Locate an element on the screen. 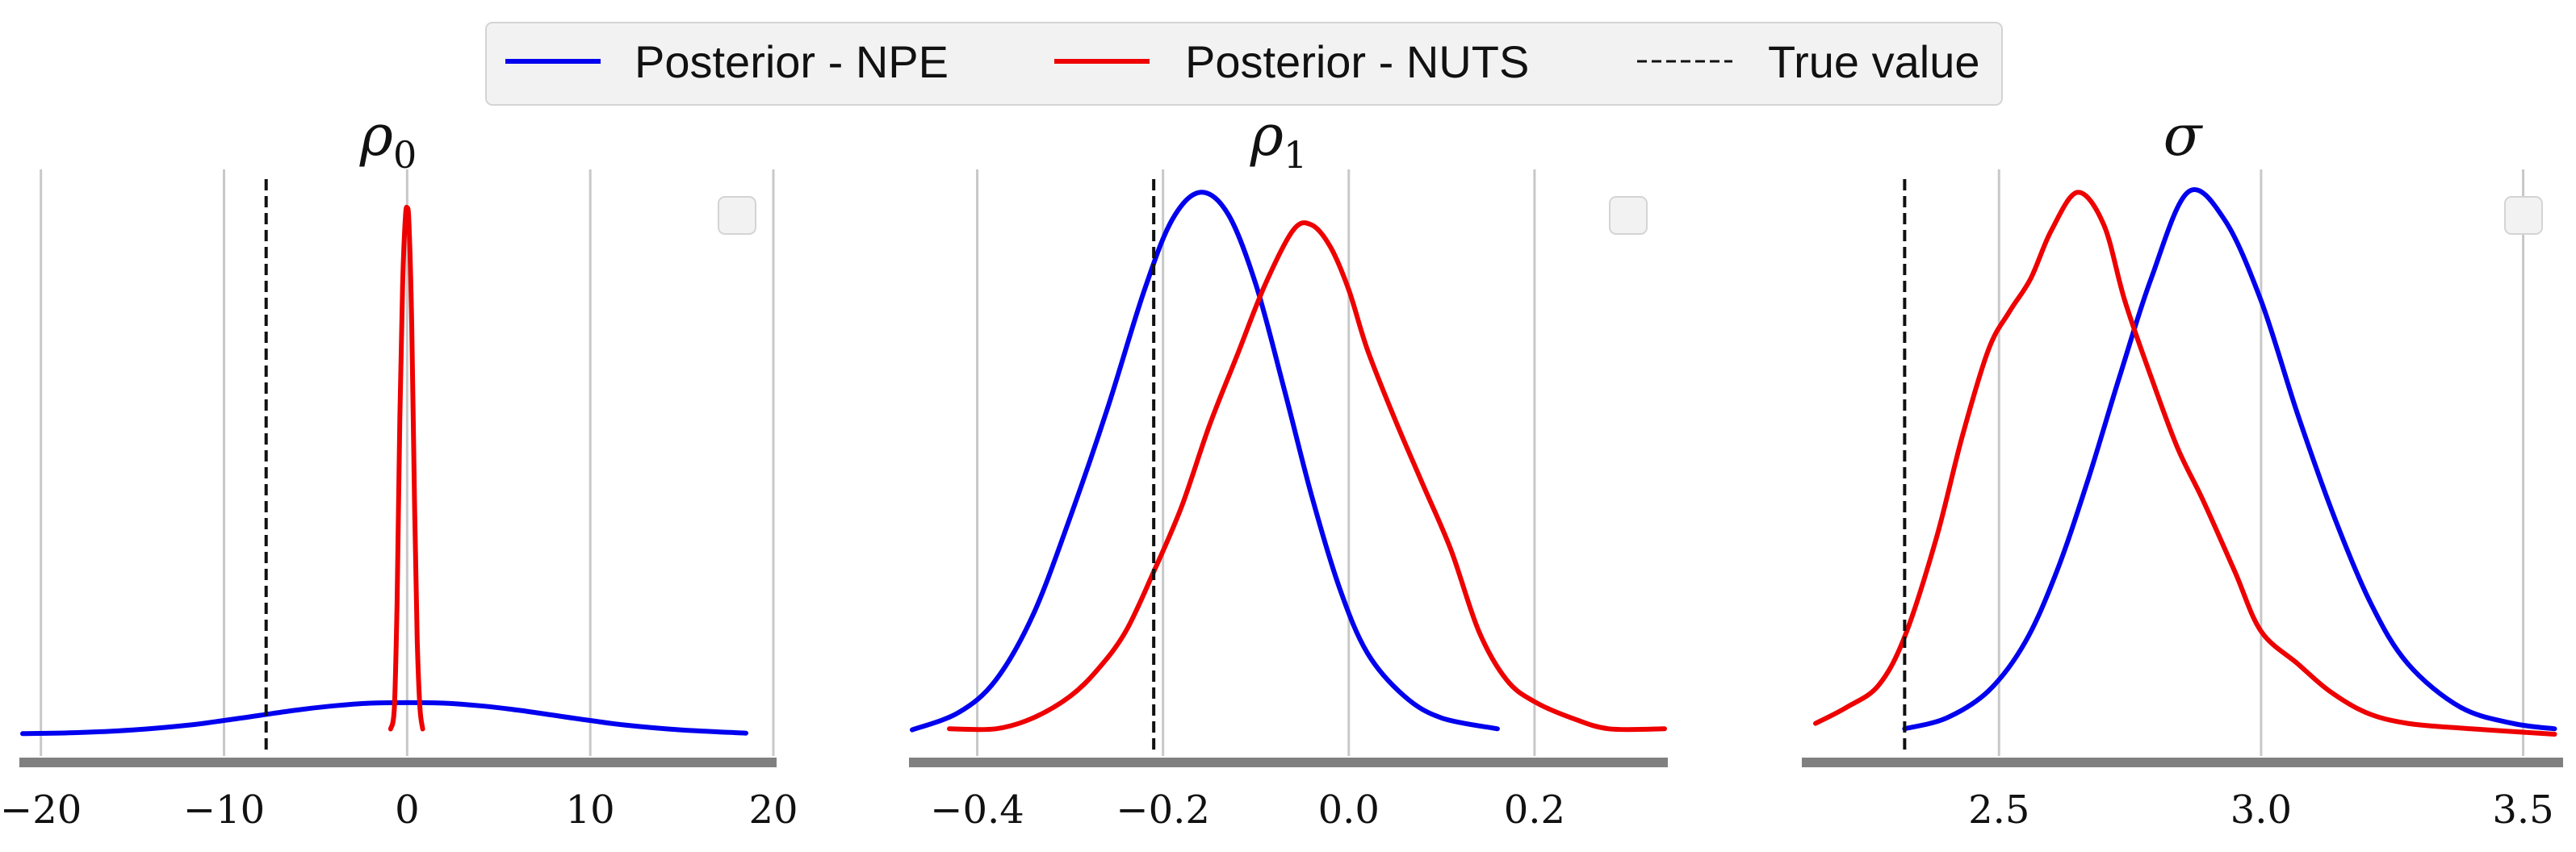 This screenshot has width=2576, height=852. panel-title: σ is located at coordinates (2184, 135).